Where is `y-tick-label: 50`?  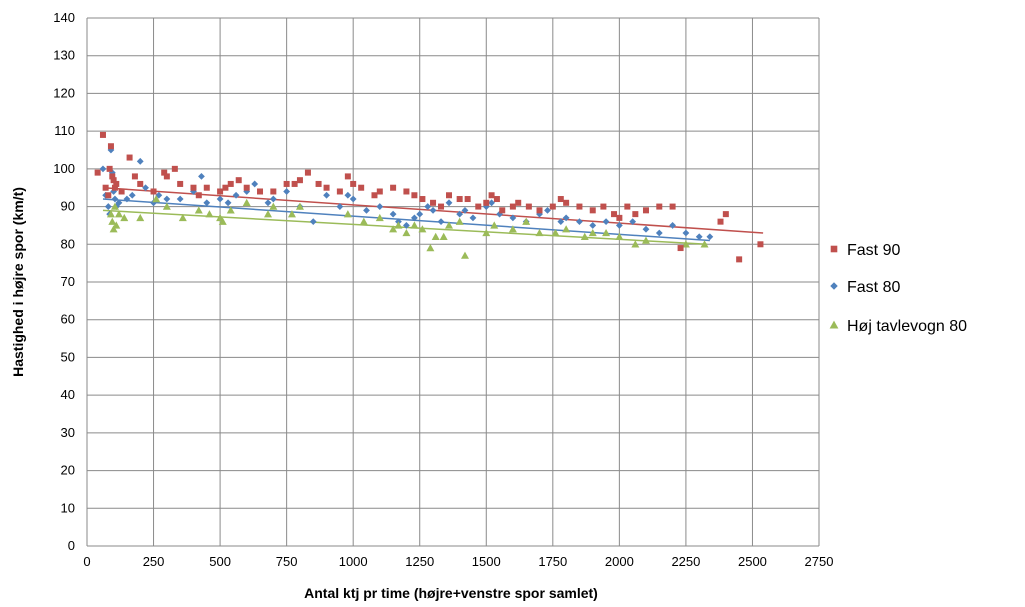
y-tick-label: 50 is located at coordinates (68, 356).